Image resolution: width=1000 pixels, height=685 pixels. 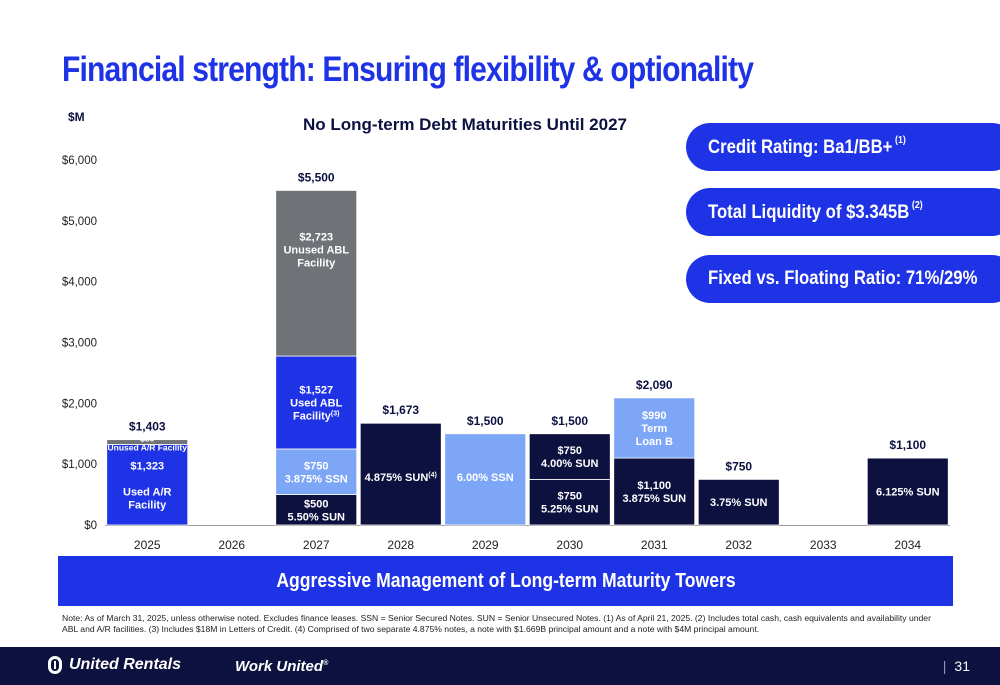 I want to click on bar-segment-label: Loan B, so click(x=654, y=442).